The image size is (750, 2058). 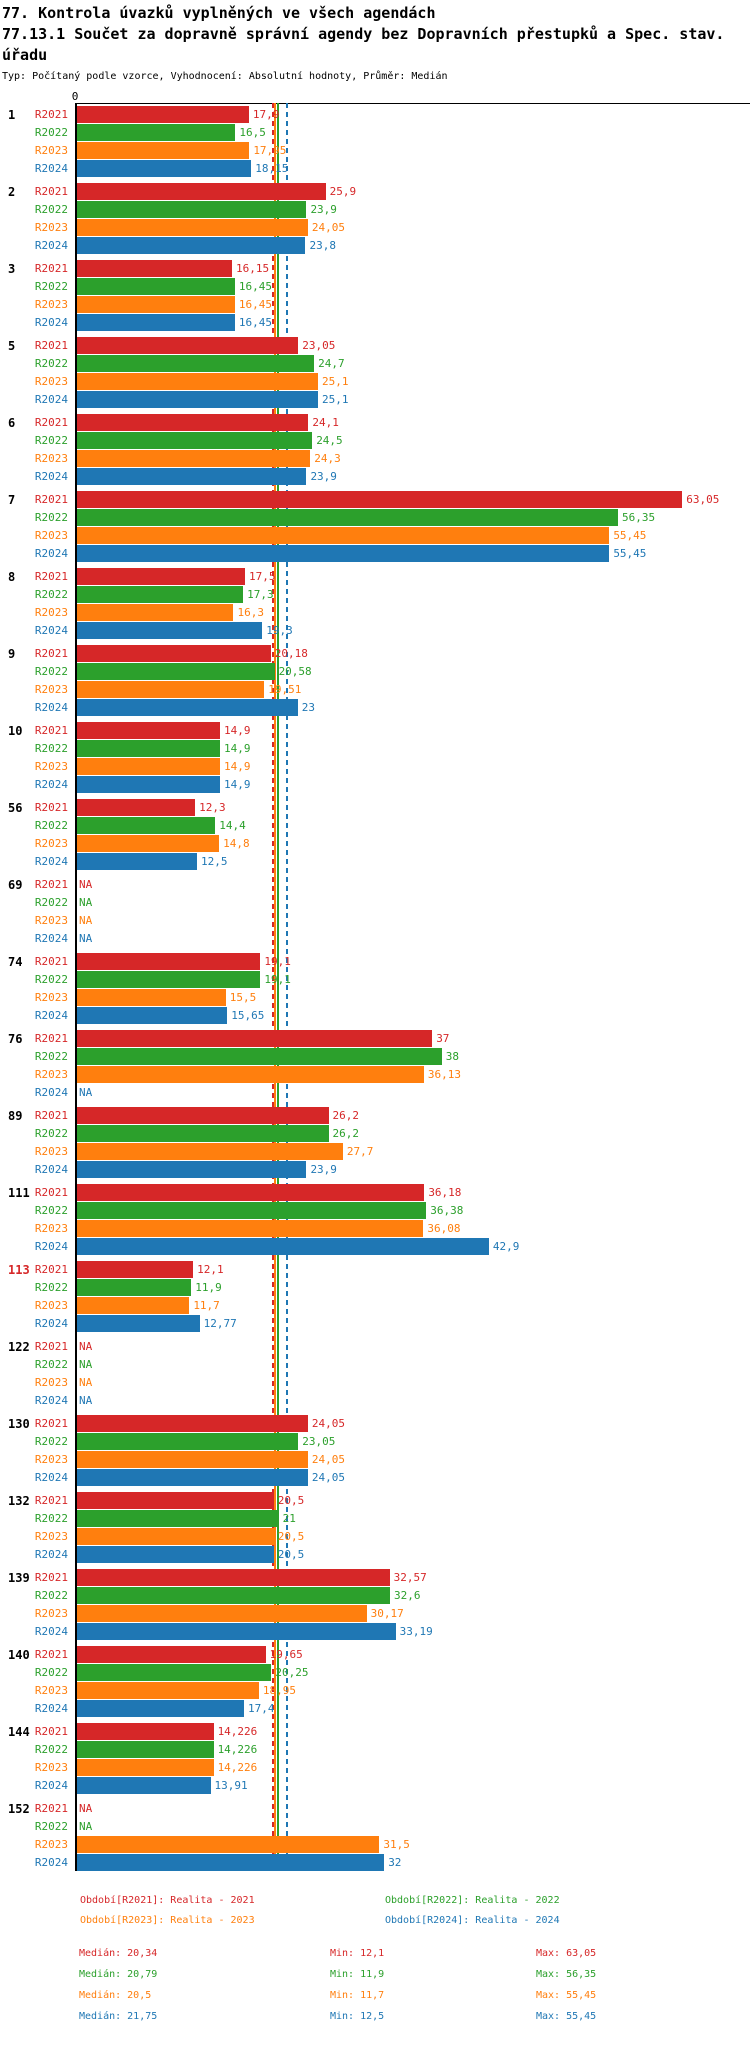 I want to click on bar-row: R2023 14,8, so click(x=375, y=843).